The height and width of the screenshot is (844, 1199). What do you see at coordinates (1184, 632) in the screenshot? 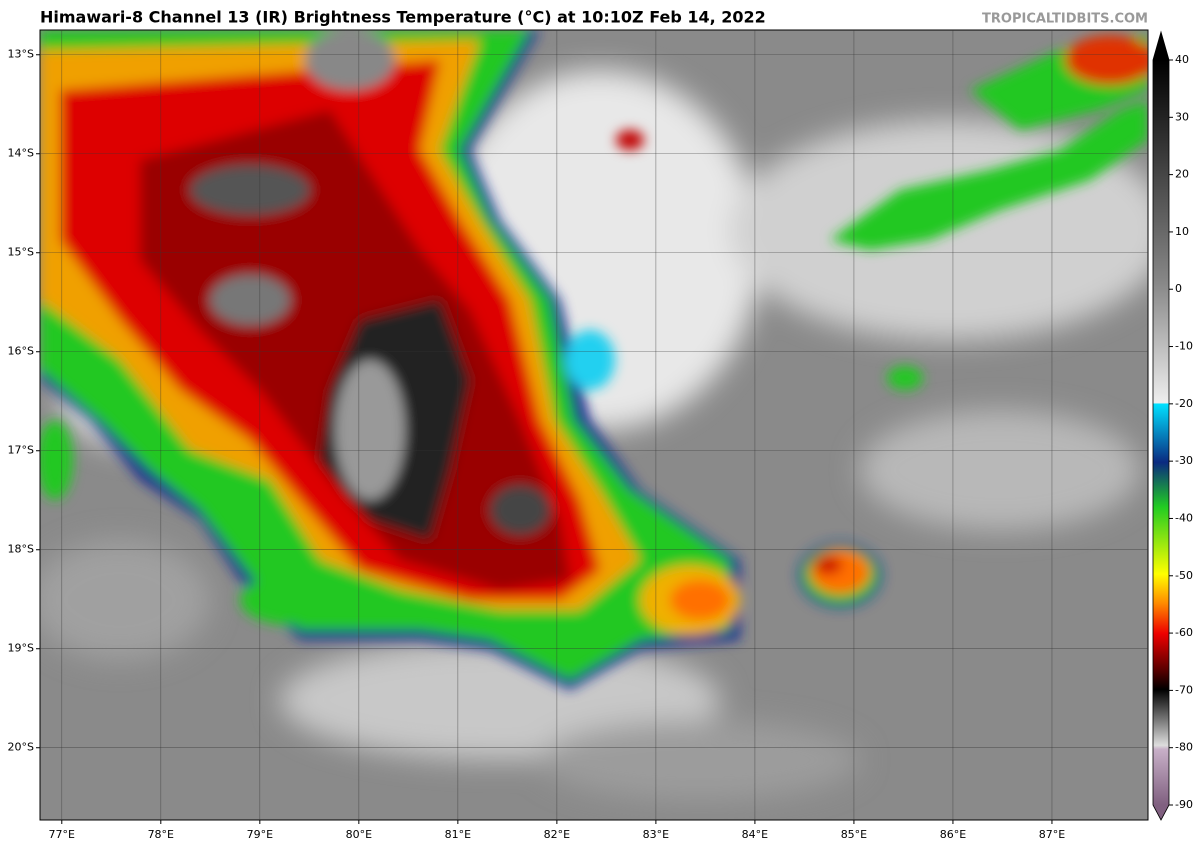
I see `colorbar-tick-label: -60` at bounding box center [1184, 632].